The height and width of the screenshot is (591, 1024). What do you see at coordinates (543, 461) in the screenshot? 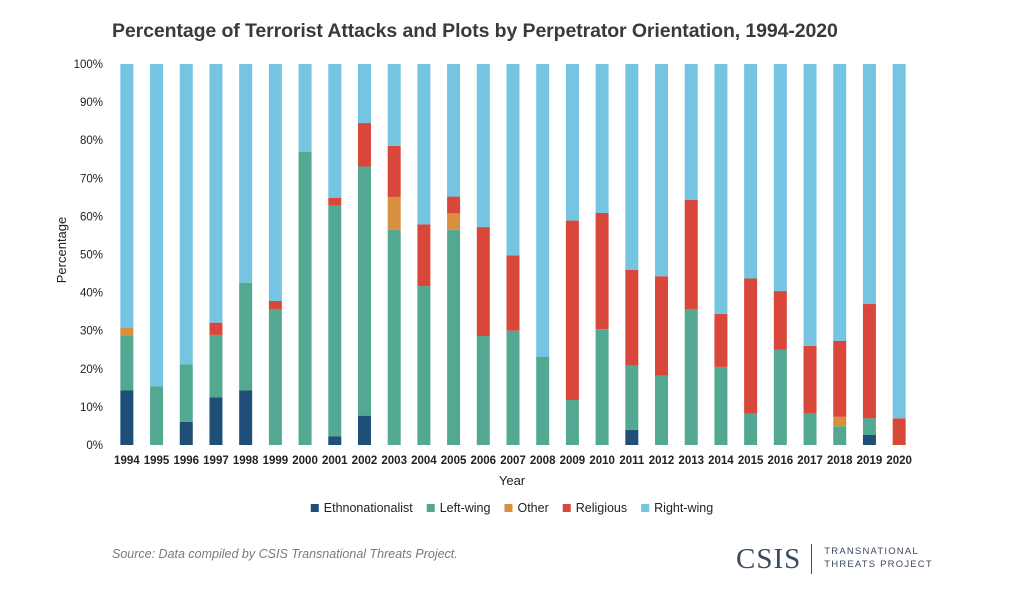
I see `x-tick-label: 2008` at bounding box center [543, 461].